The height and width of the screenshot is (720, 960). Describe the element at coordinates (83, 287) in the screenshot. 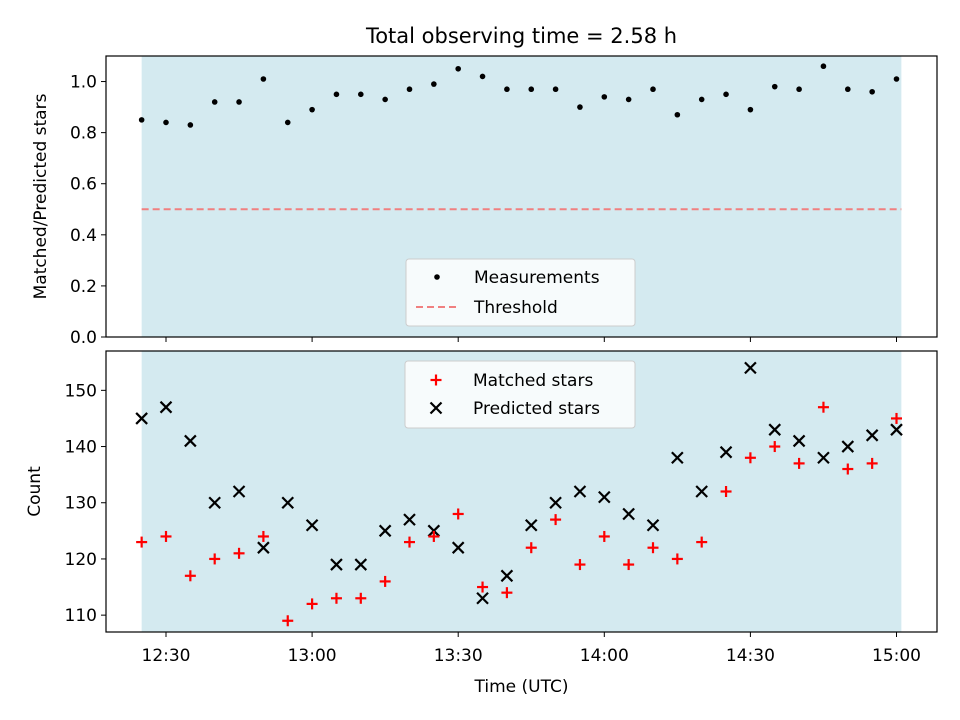

I see `y-tick-label: 0.2` at that location.